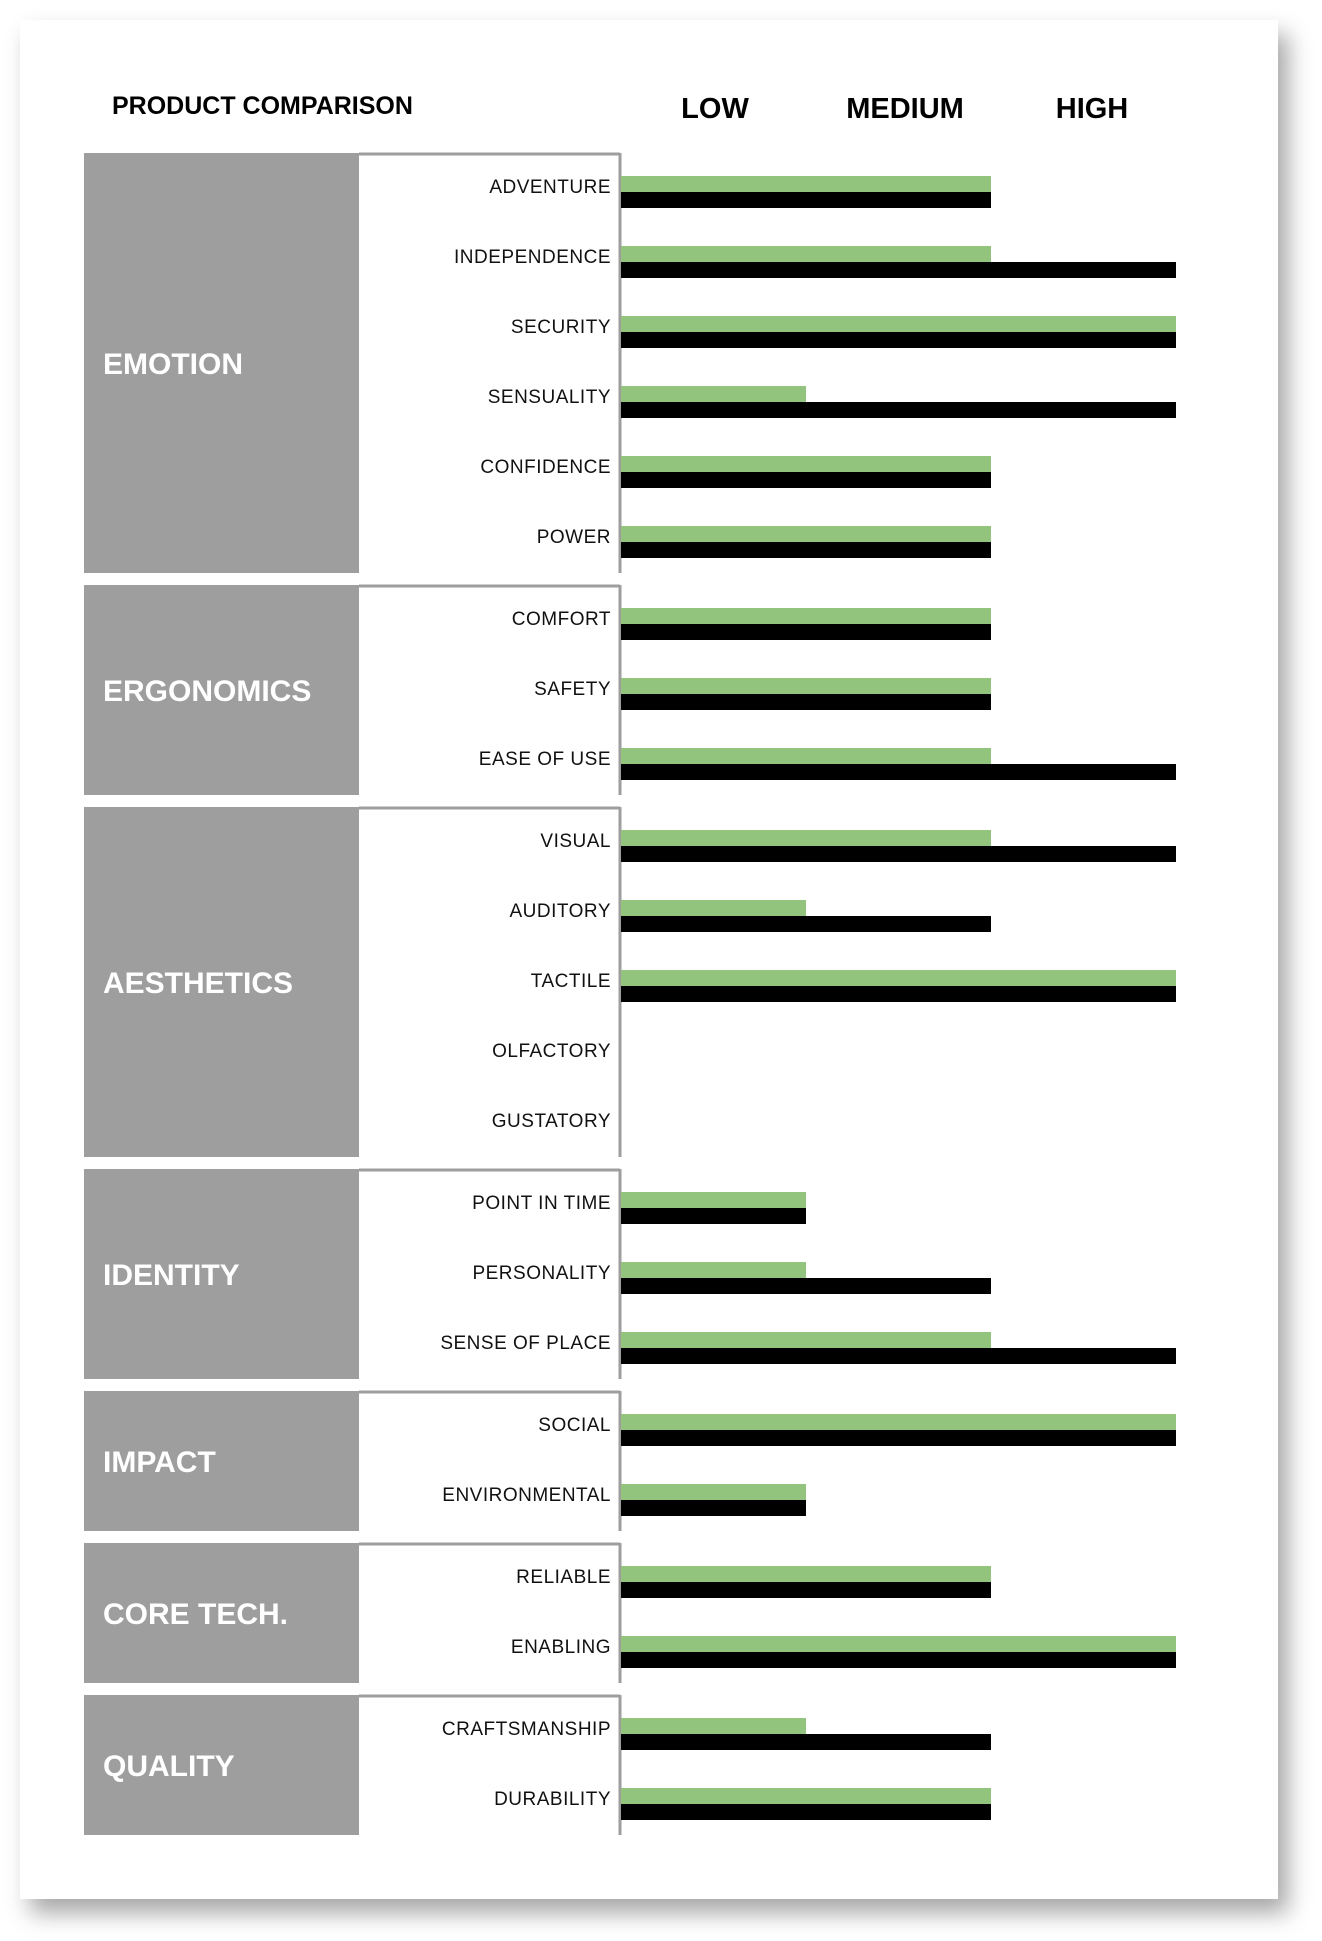  Describe the element at coordinates (525, 1343) in the screenshot. I see `row-label: SENSE OF PLACE` at that location.